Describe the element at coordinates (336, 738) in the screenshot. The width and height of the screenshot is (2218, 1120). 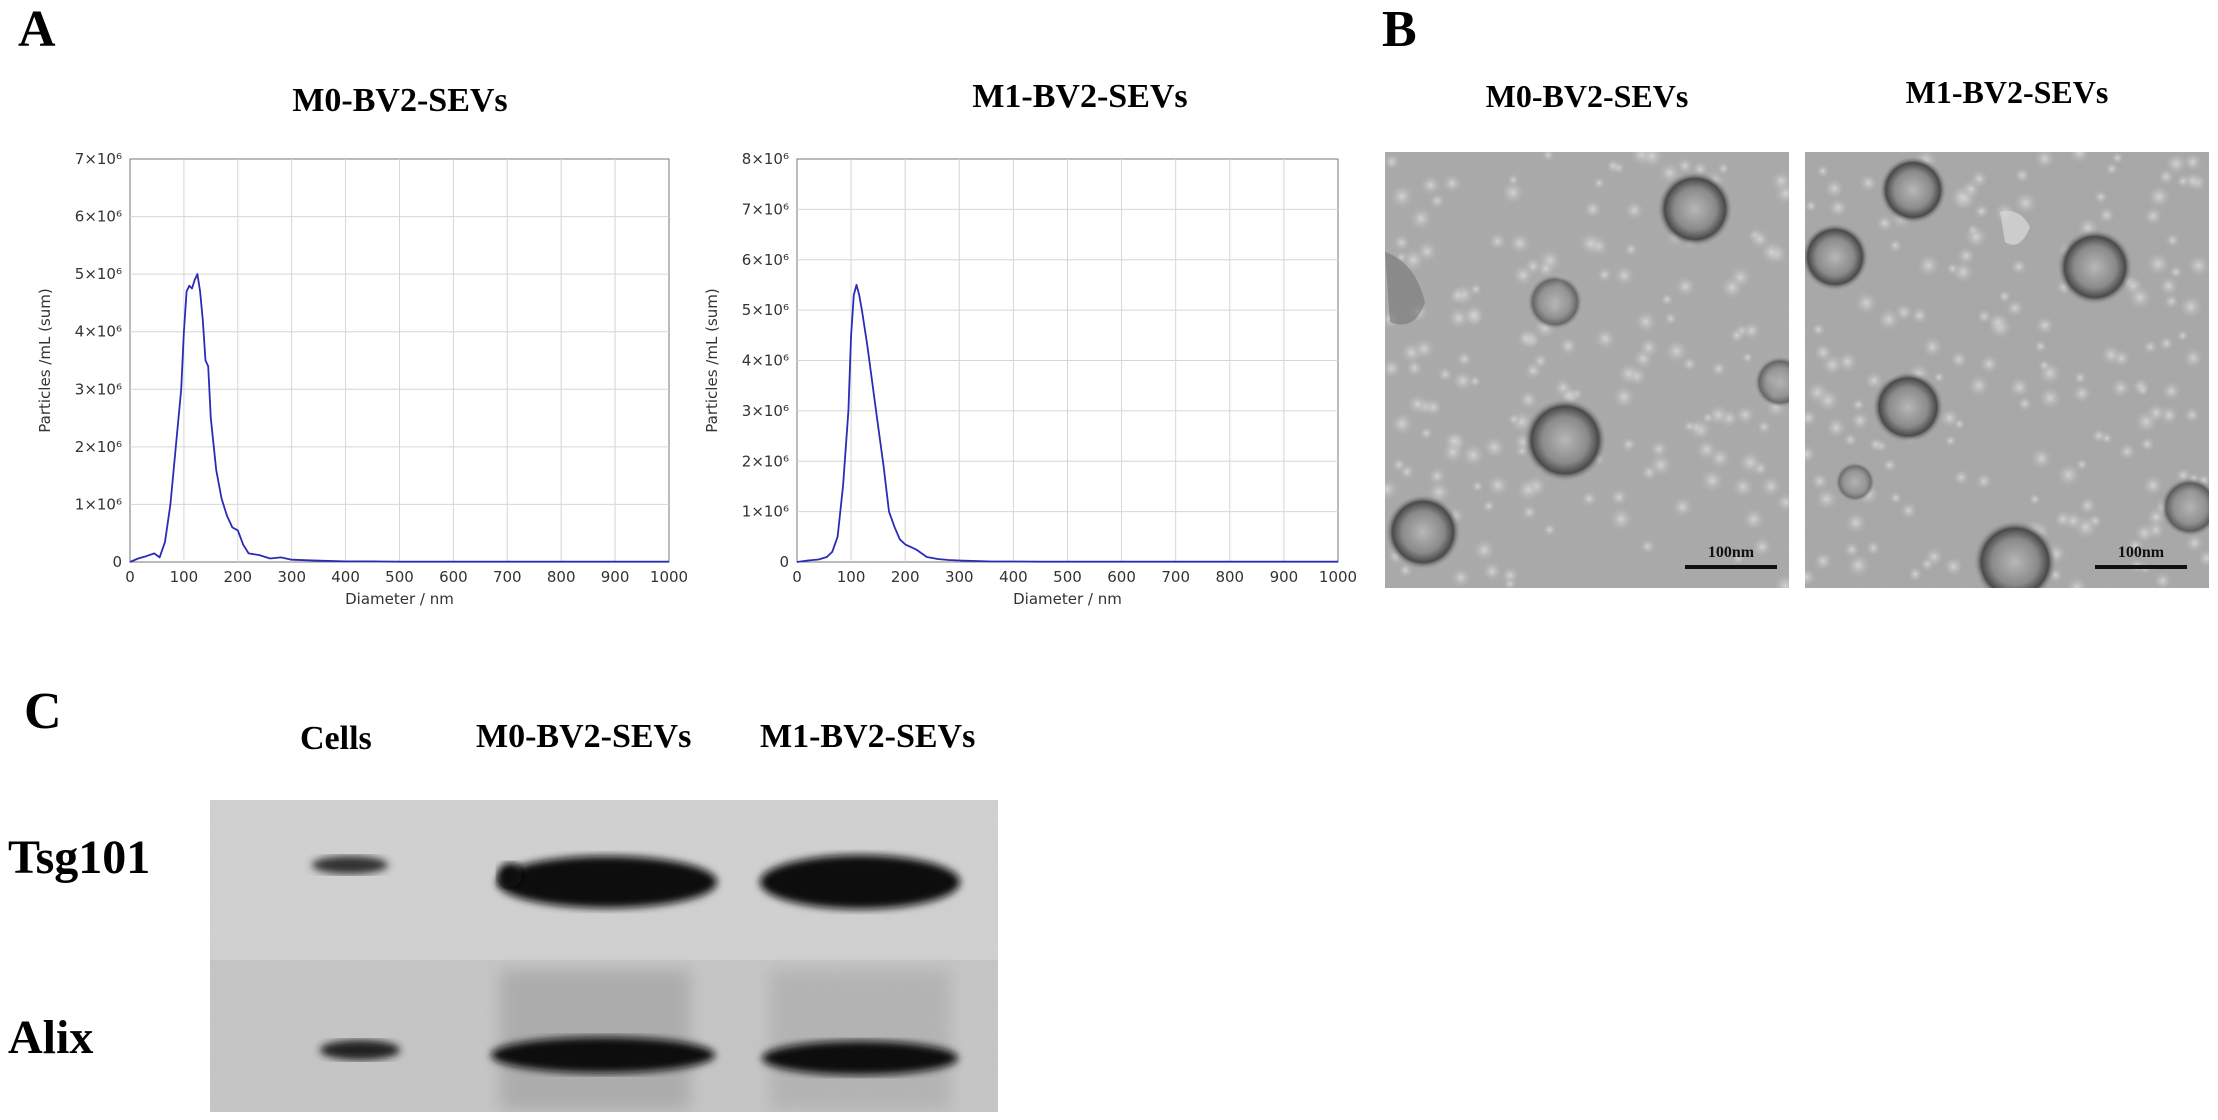
I see `lane-label-cells: Cells` at that location.